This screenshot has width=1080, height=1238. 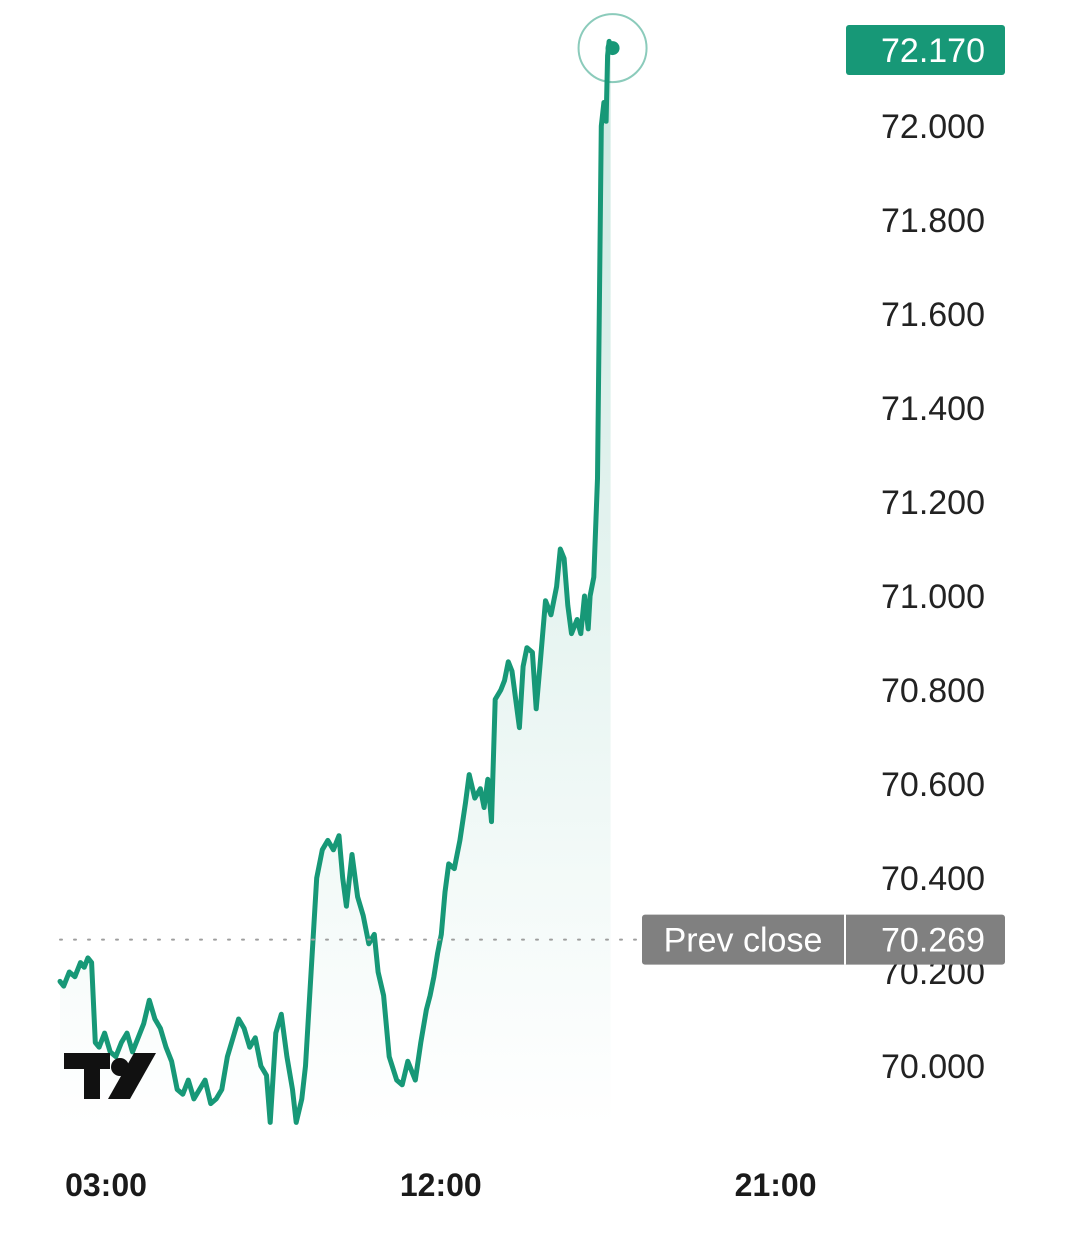 What do you see at coordinates (933, 127) in the screenshot?
I see `y-tick-label: 72.000` at bounding box center [933, 127].